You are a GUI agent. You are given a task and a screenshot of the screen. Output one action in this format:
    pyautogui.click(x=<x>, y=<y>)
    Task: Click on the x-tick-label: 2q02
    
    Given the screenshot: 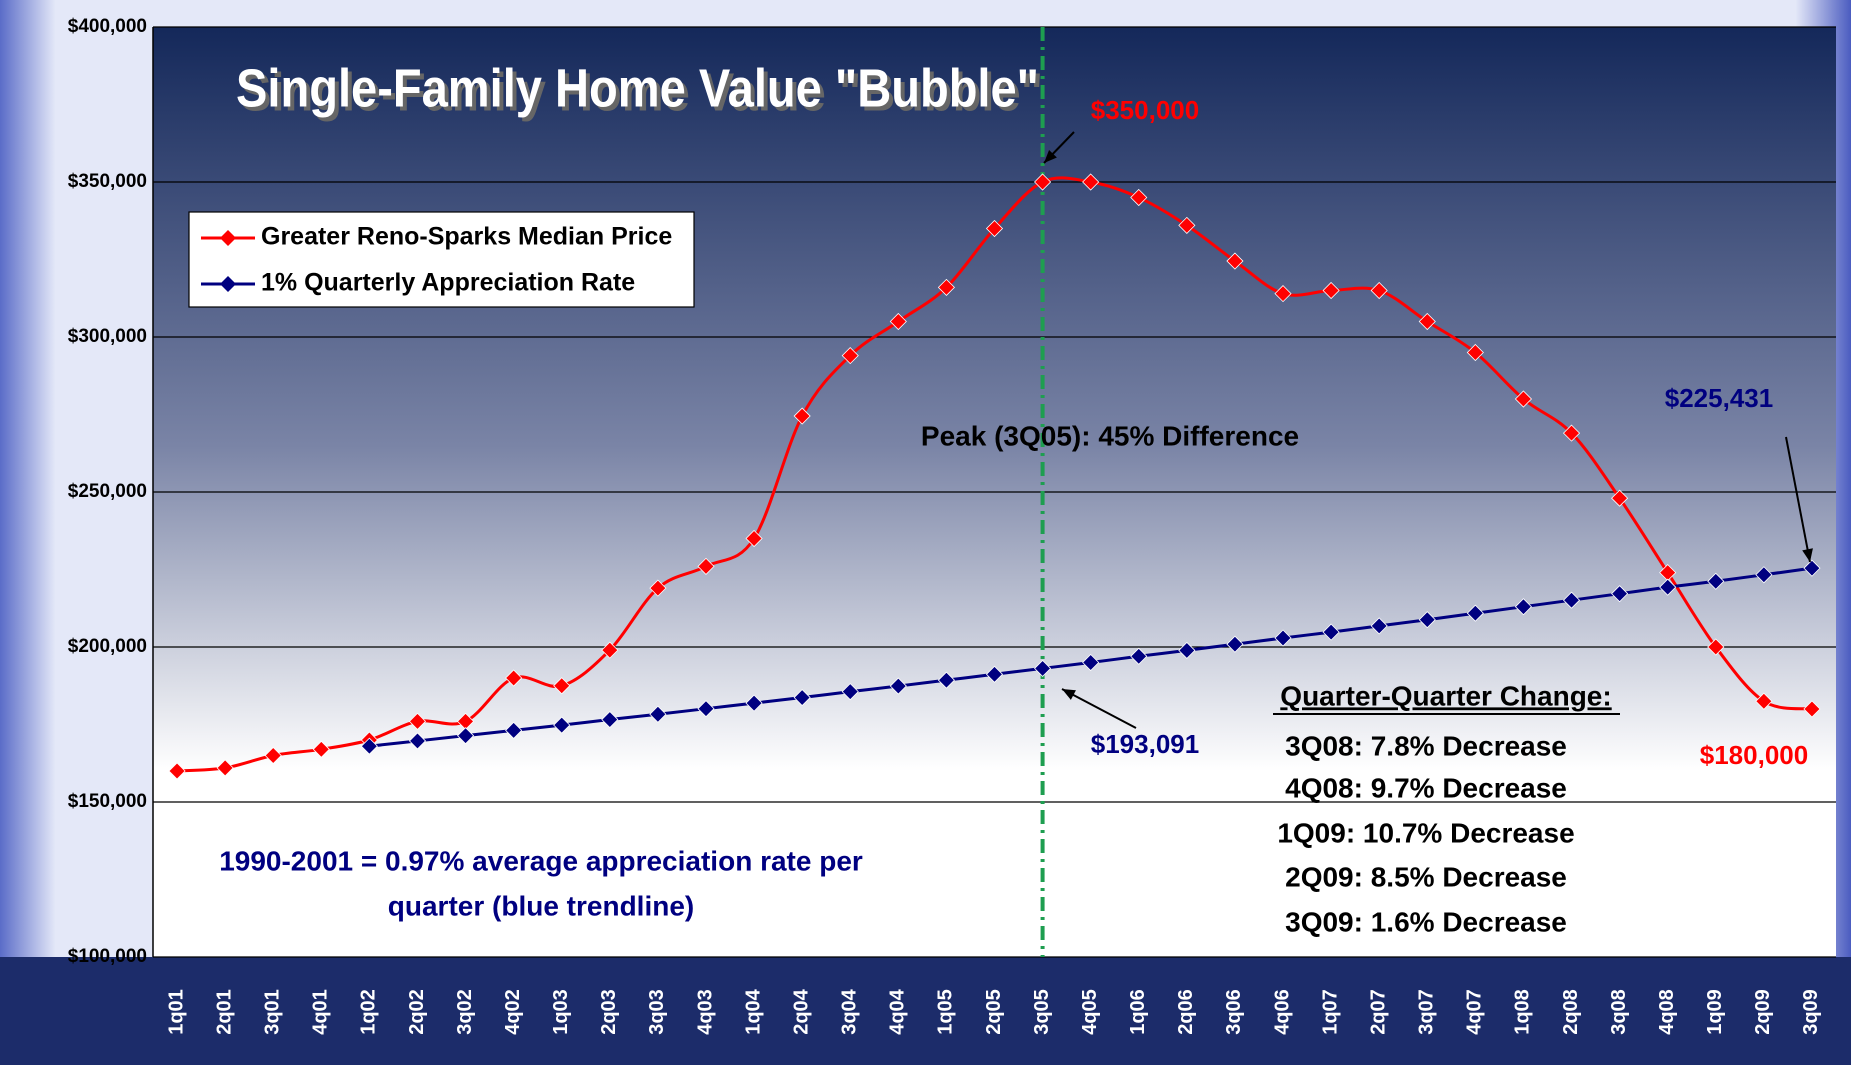 What is the action you would take?
    pyautogui.click(x=417, y=1012)
    